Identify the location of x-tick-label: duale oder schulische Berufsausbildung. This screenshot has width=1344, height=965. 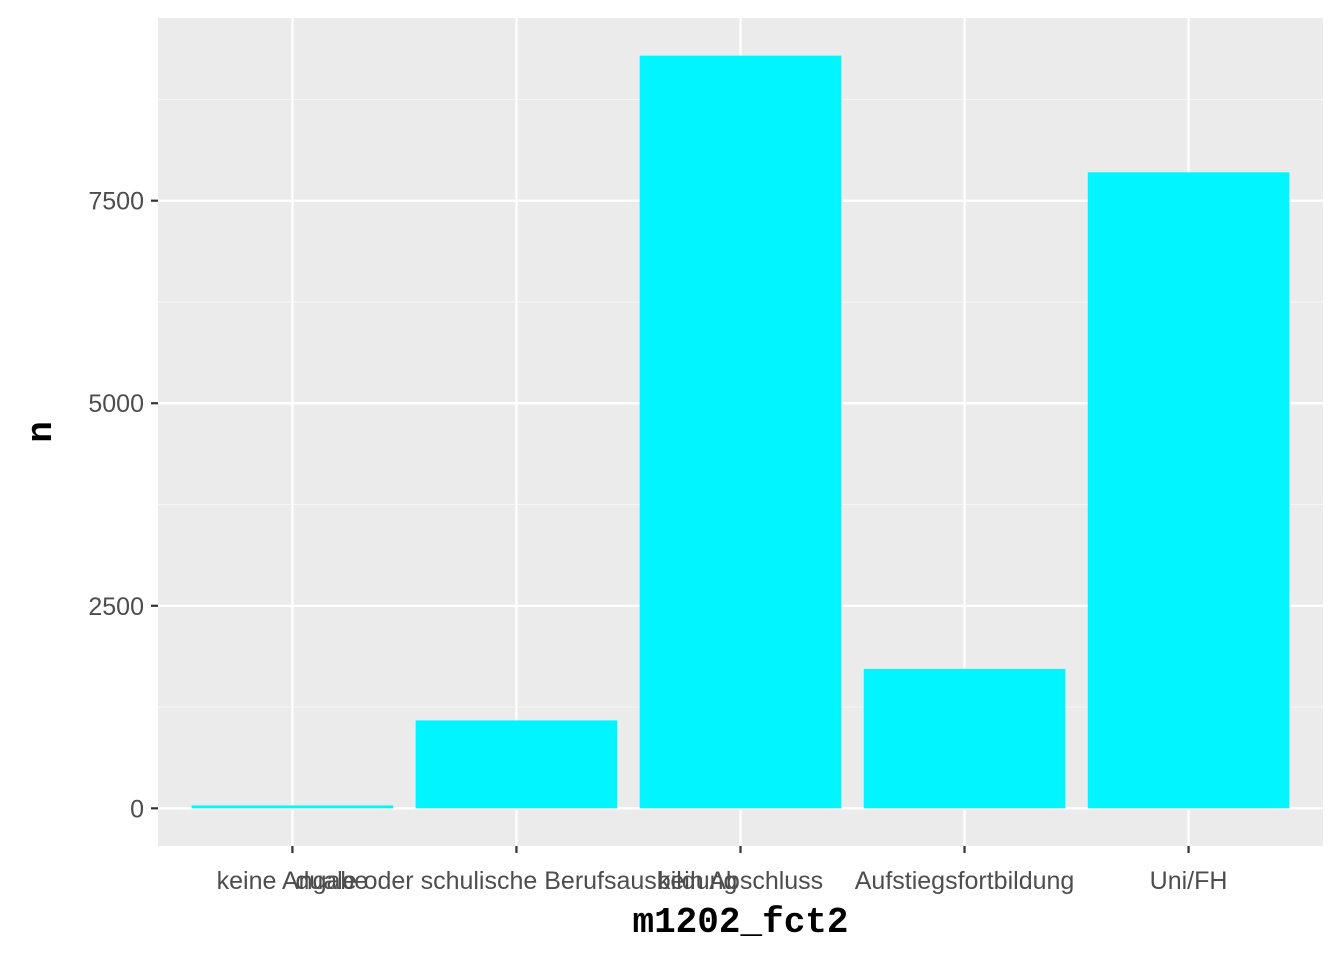
(516, 881).